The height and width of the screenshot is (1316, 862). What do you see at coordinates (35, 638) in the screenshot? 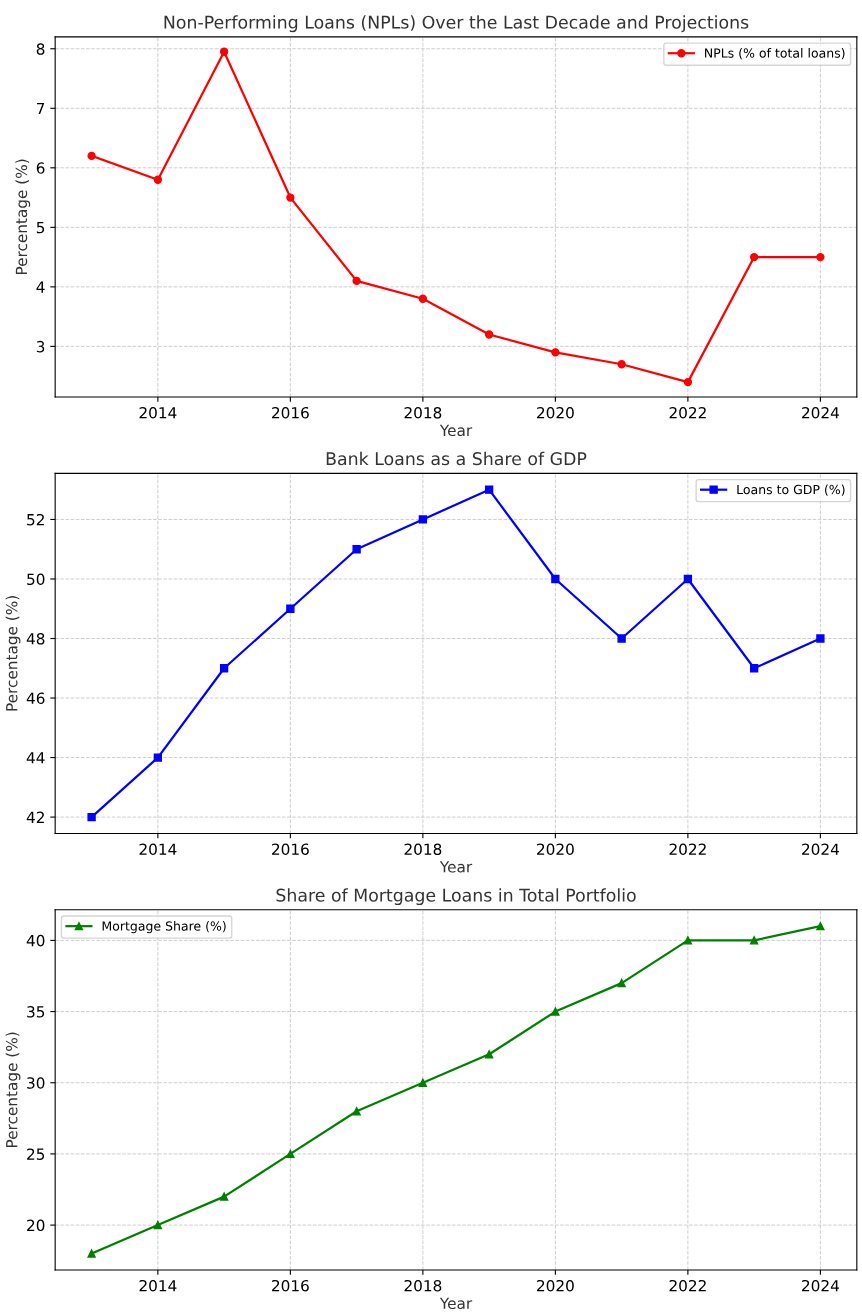
I see `y-tick-label: 48` at bounding box center [35, 638].